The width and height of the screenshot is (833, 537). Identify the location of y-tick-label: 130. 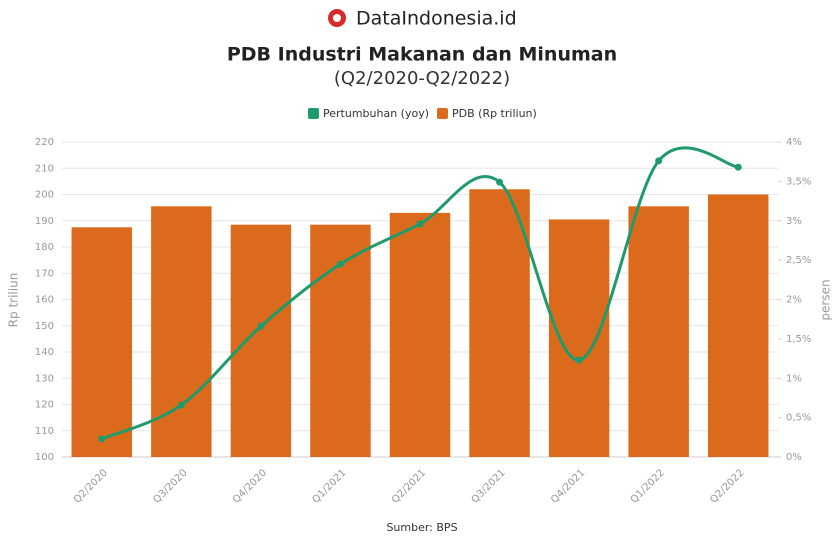
(44, 378).